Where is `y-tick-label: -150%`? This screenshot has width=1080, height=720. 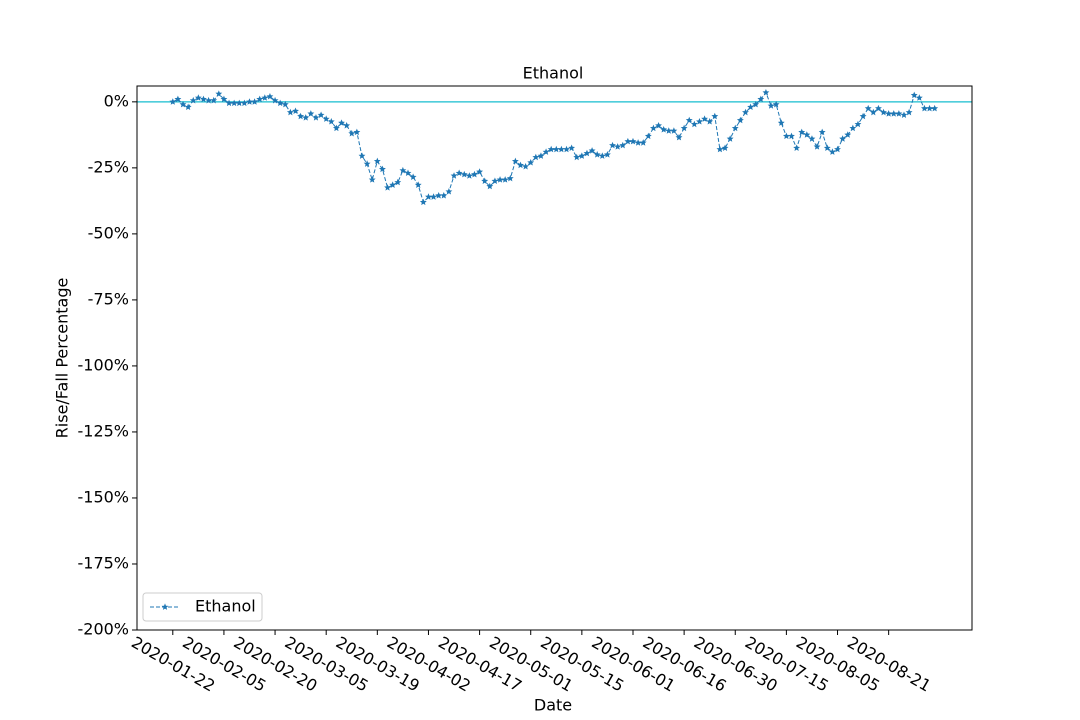 y-tick-label: -150% is located at coordinates (103, 496).